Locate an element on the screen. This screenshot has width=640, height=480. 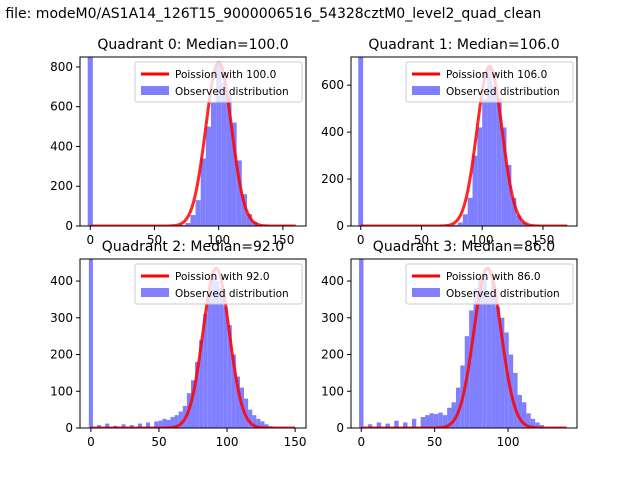
quadrant-1-axes-frame is located at coordinates (464, 141).